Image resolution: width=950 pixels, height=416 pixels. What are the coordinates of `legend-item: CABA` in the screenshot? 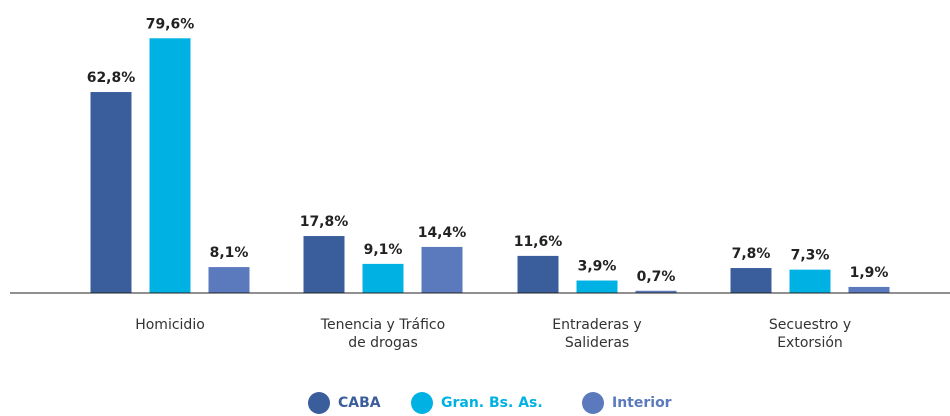 It's located at (344, 403).